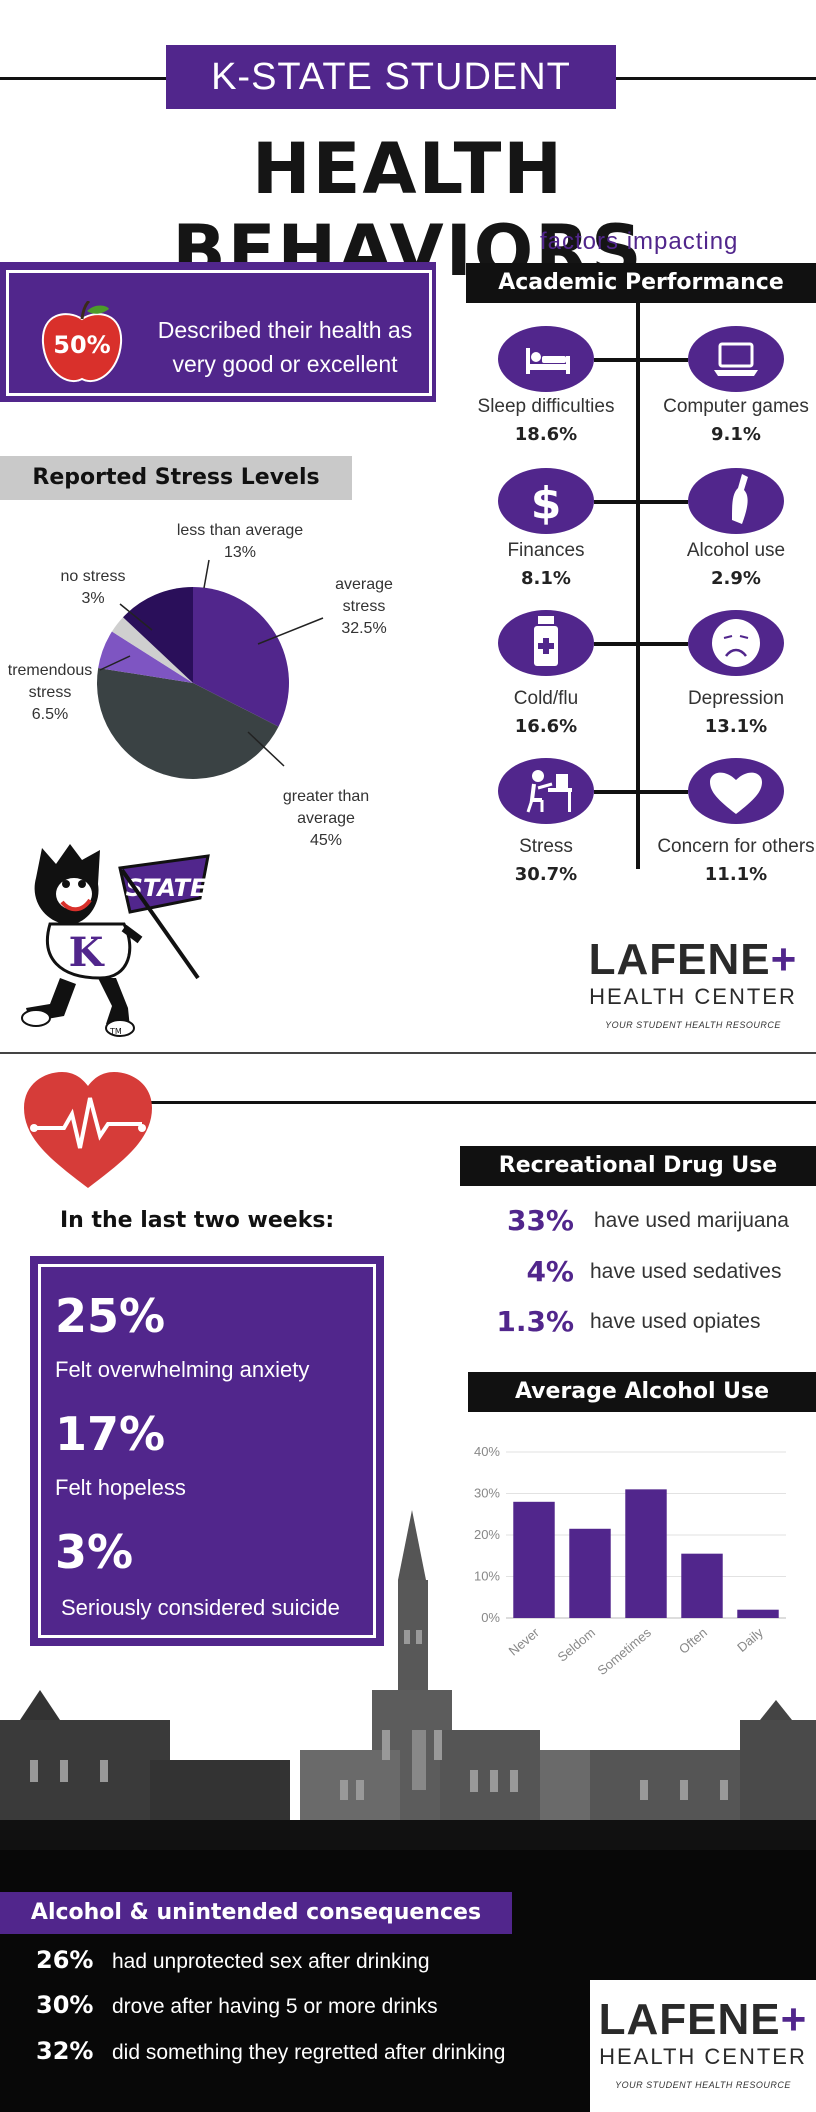 The image size is (816, 2112). What do you see at coordinates (364, 606) in the screenshot?
I see `pie-label-average: average stress 32.5%` at bounding box center [364, 606].